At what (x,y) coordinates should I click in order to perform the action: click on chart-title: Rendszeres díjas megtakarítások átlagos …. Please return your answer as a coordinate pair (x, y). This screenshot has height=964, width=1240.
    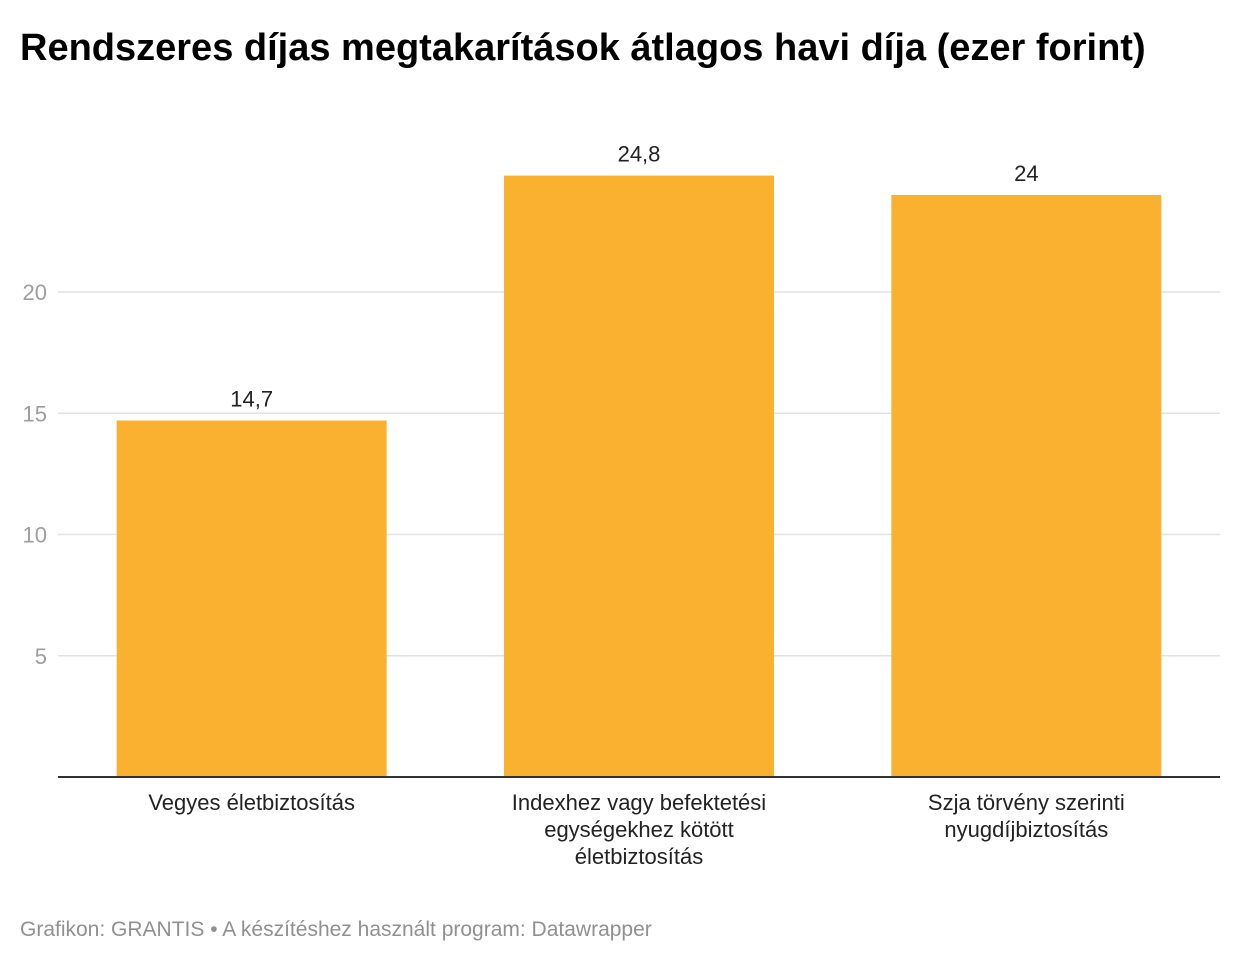
    Looking at the image, I should click on (583, 48).